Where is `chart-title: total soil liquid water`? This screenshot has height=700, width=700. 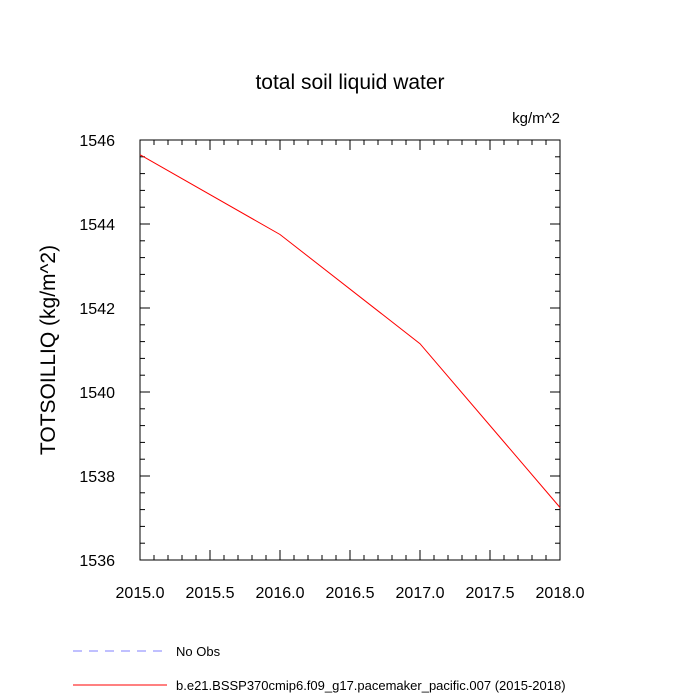
chart-title: total soil liquid water is located at coordinates (349, 82).